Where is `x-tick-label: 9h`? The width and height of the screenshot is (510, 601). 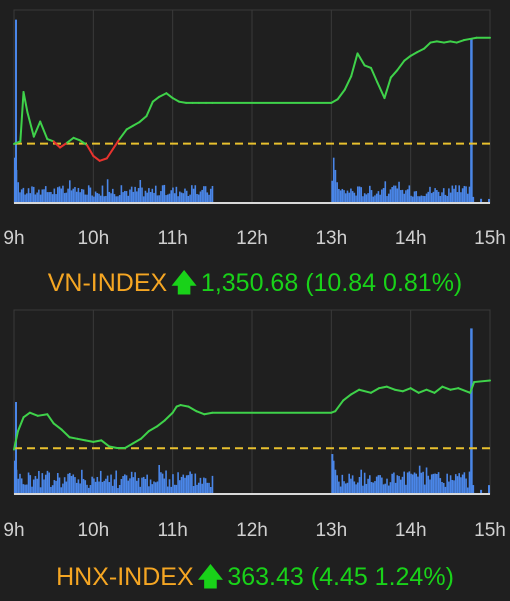
x-tick-label: 9h is located at coordinates (13, 238).